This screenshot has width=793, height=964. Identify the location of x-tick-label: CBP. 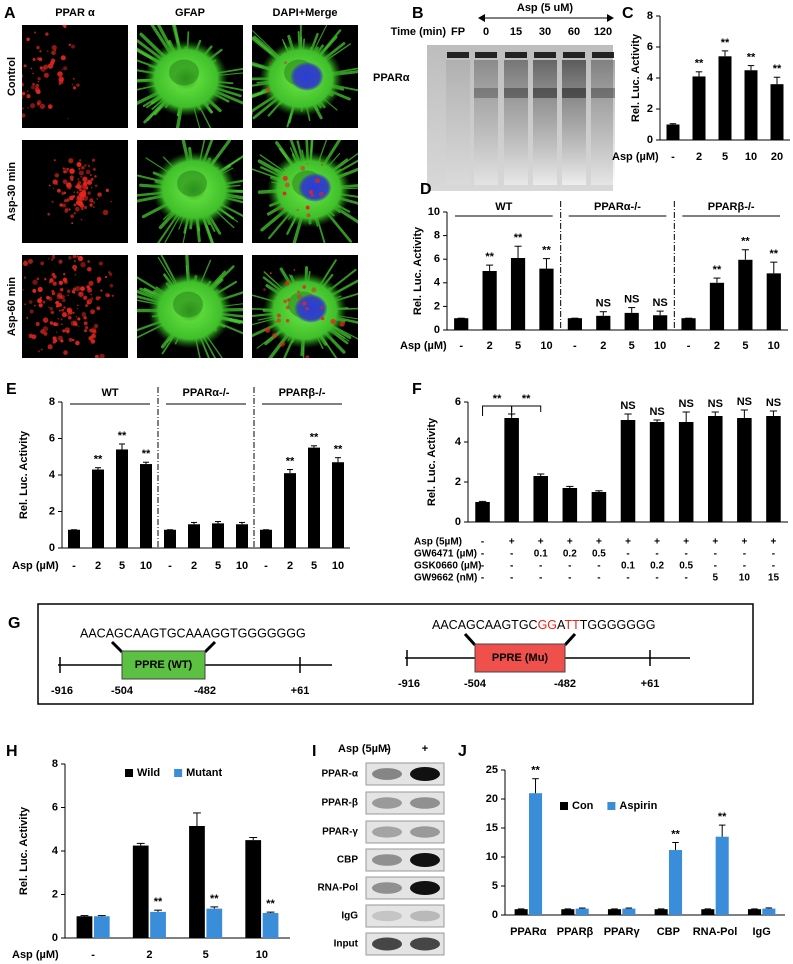
(668, 932).